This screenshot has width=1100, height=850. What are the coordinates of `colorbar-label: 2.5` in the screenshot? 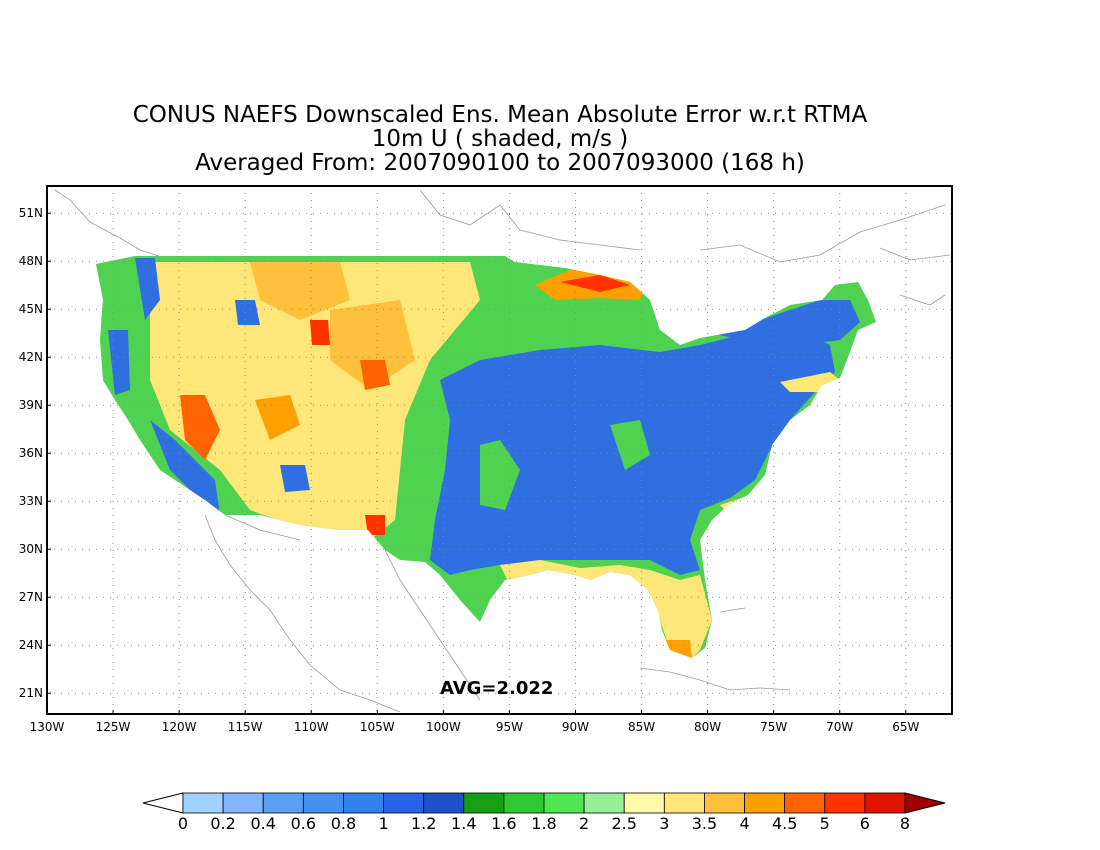 It's located at (623, 823).